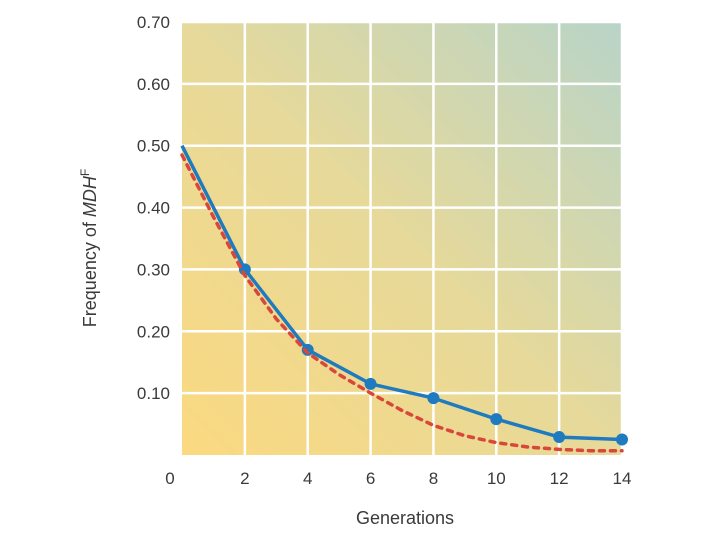  What do you see at coordinates (307, 478) in the screenshot?
I see `x-tick-label: 4` at bounding box center [307, 478].